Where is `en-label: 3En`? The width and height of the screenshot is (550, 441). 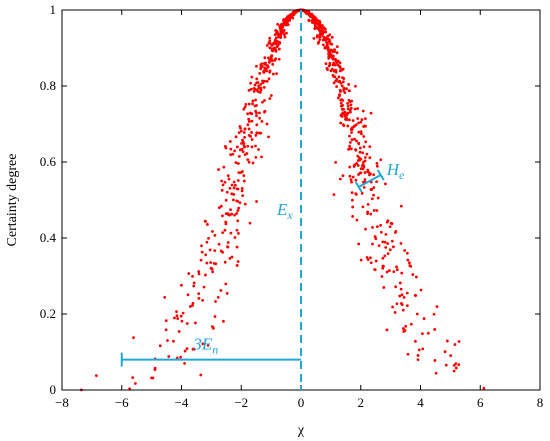
en-label: 3En is located at coordinates (205, 346).